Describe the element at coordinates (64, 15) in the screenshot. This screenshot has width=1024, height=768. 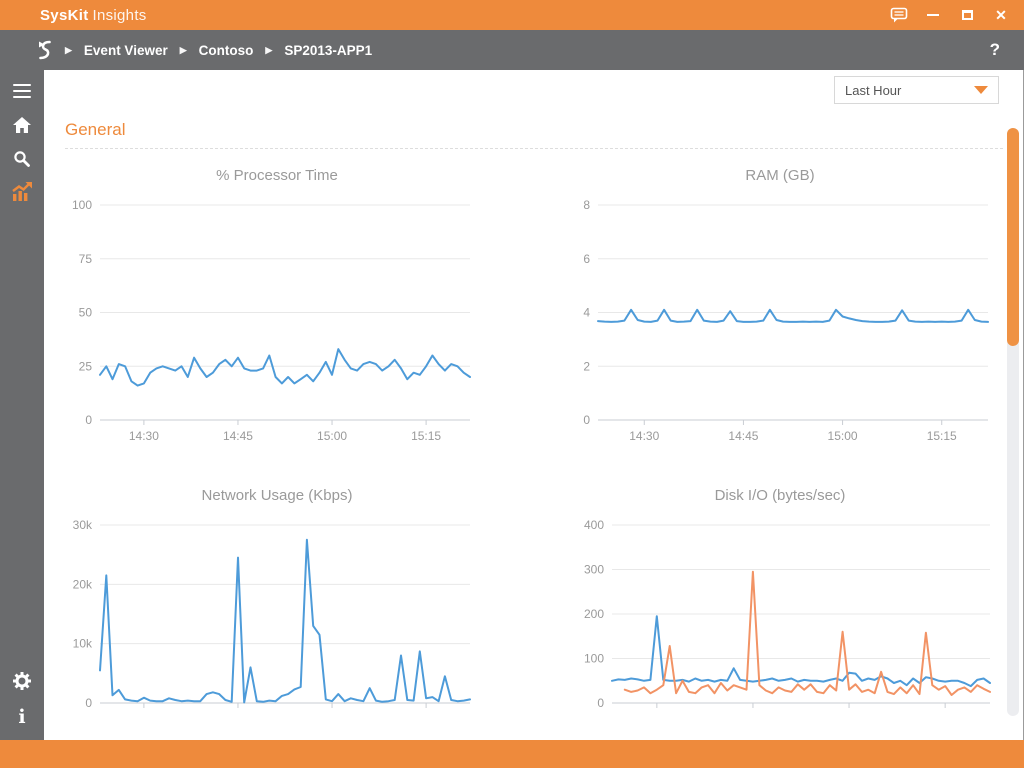
I see `app-title-brand: SysKit` at that location.